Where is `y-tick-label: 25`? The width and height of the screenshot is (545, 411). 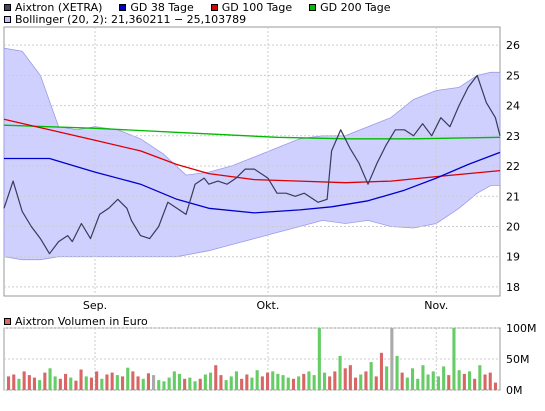 y-tick-label: 25 is located at coordinates (513, 75).